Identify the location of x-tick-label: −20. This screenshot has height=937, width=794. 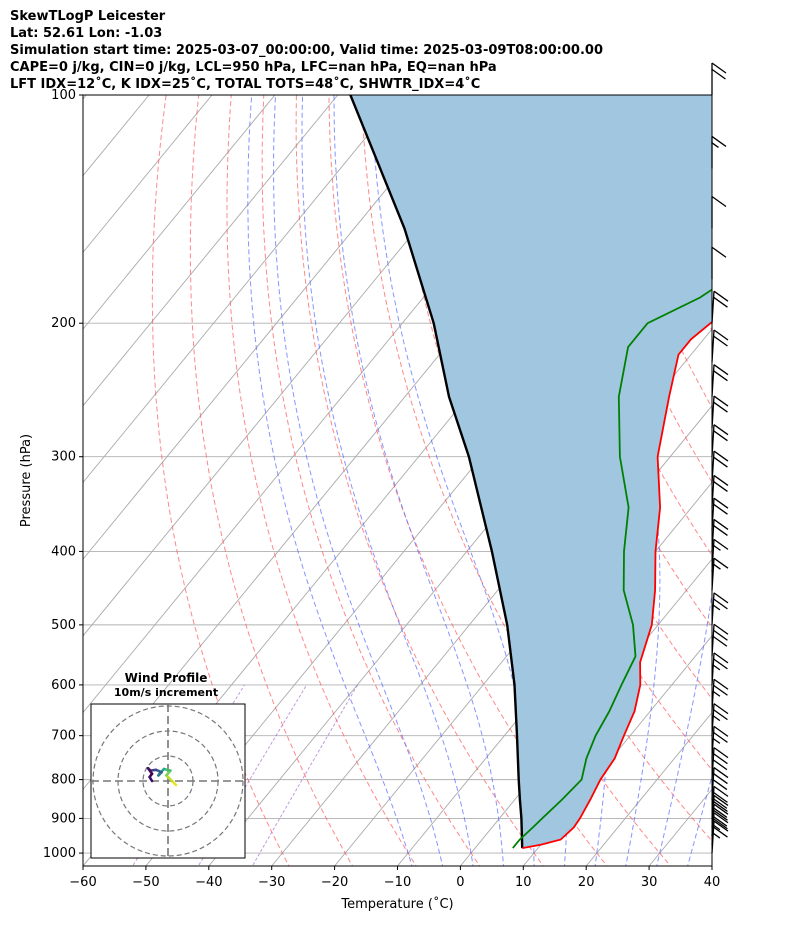
(334, 882).